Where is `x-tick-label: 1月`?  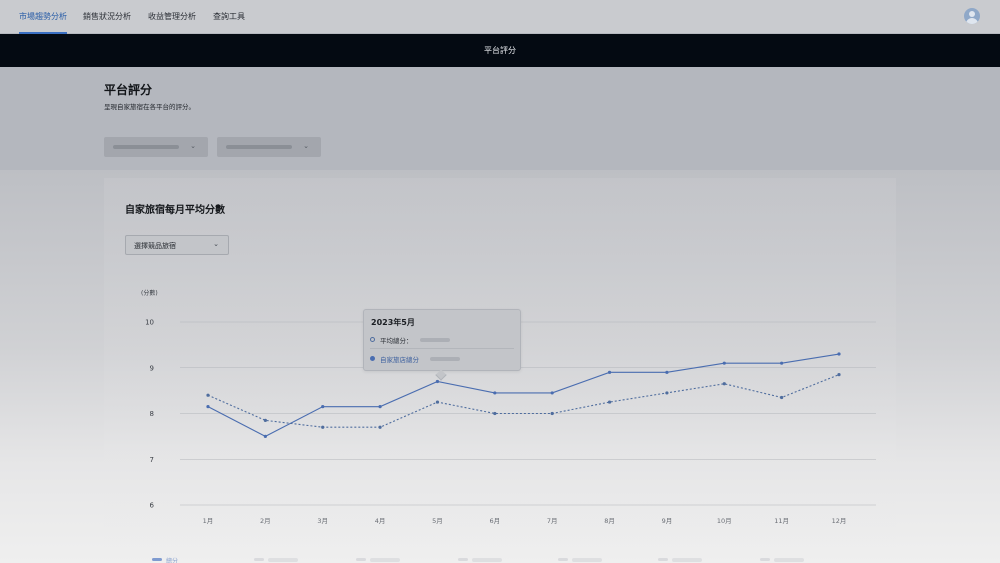
x-tick-label: 1月 is located at coordinates (208, 521).